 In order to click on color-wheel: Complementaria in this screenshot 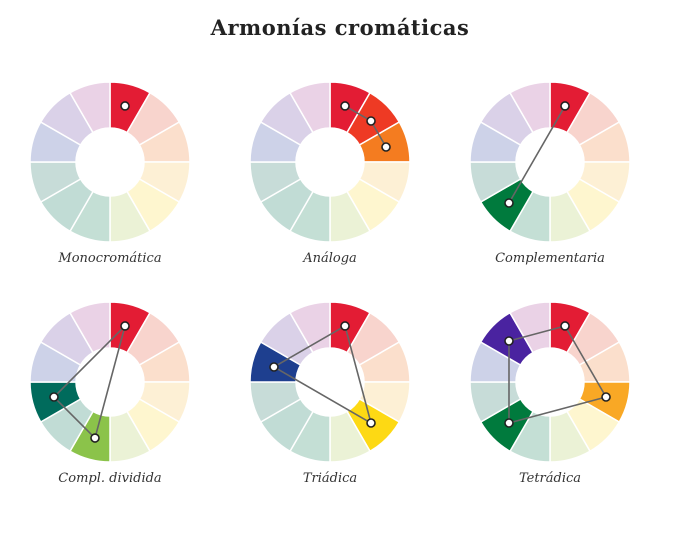, I will do `click(550, 173)`.